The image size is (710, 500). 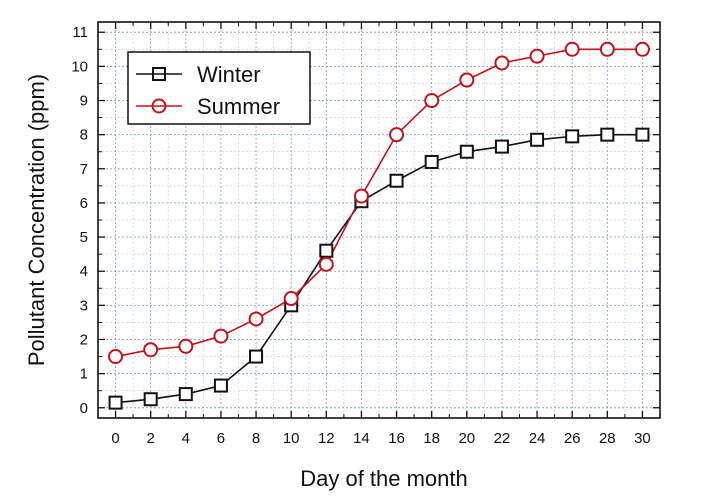 What do you see at coordinates (36, 220) in the screenshot?
I see `y-axis-title: Pollutant Concentration (ppm)` at bounding box center [36, 220].